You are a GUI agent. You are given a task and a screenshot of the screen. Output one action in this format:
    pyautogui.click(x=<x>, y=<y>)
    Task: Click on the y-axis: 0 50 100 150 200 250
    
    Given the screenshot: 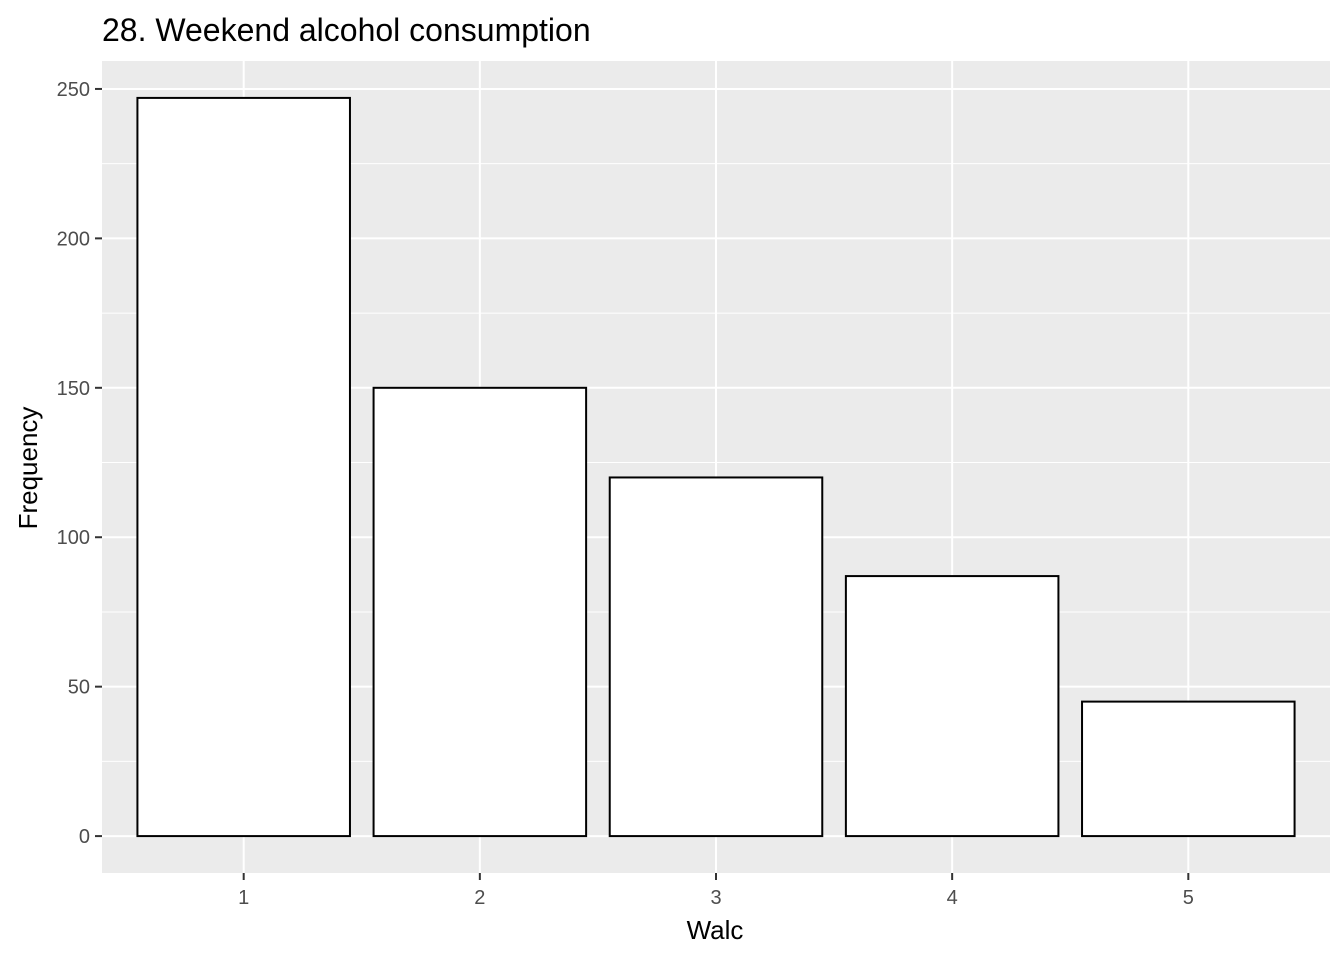 What is the action you would take?
    pyautogui.click(x=79, y=463)
    